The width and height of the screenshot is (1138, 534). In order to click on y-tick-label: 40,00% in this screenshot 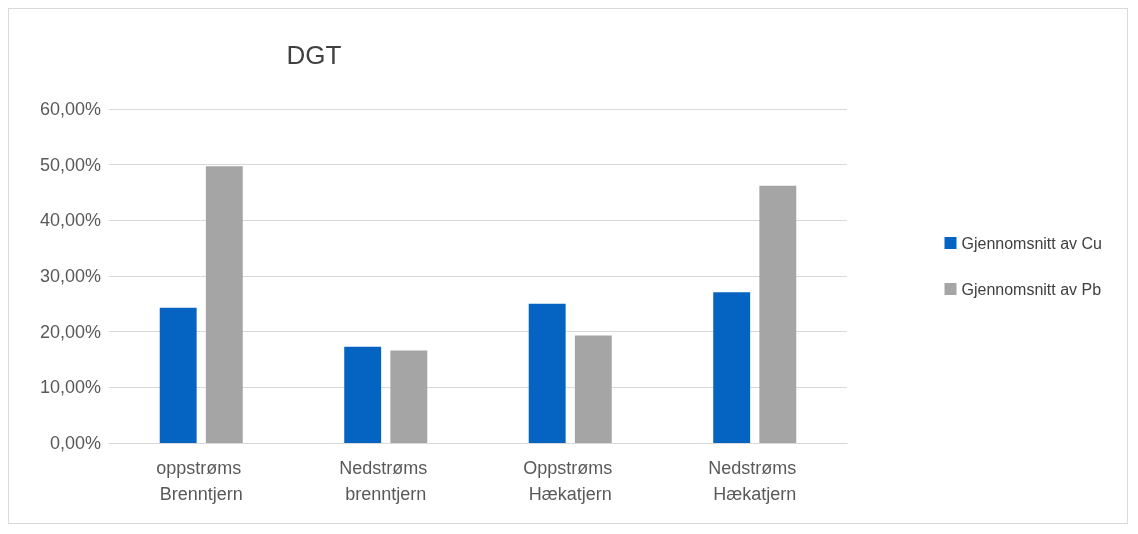, I will do `click(70, 220)`.